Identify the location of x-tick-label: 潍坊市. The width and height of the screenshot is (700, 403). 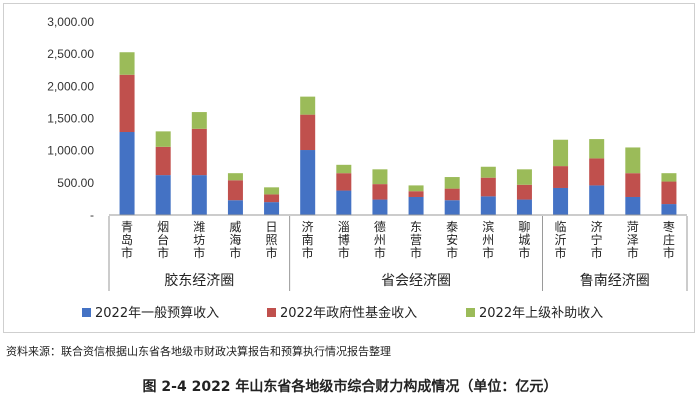
(199, 240).